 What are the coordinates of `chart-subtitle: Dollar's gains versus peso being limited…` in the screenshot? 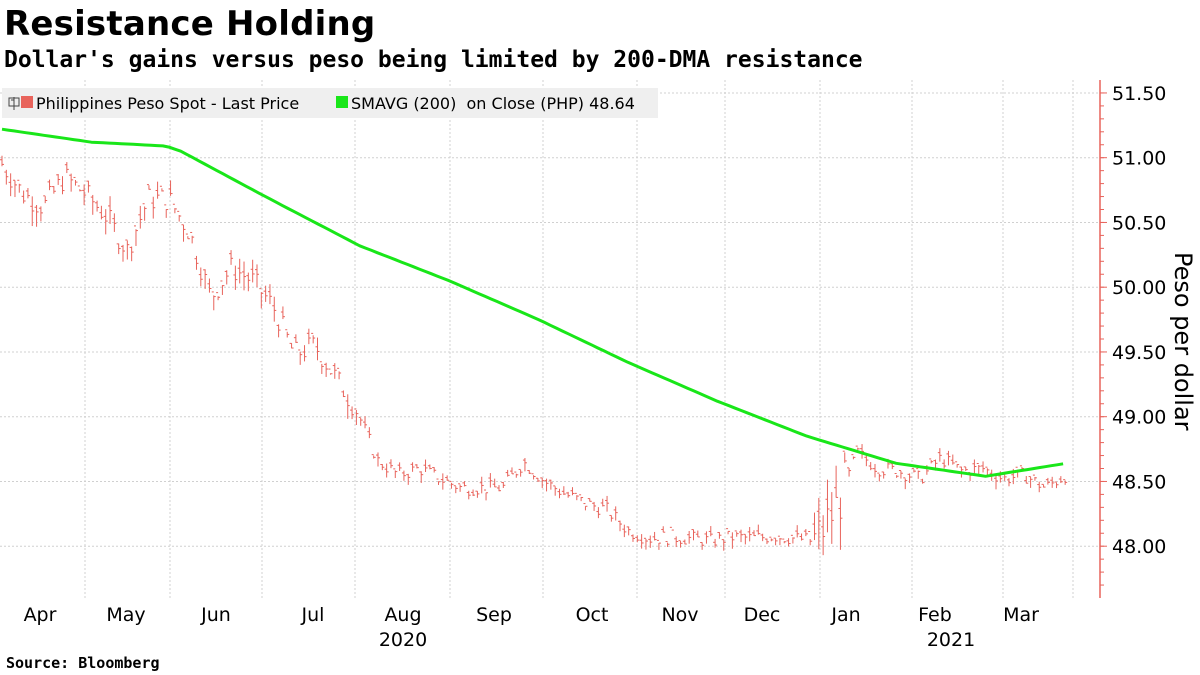 It's located at (433, 60).